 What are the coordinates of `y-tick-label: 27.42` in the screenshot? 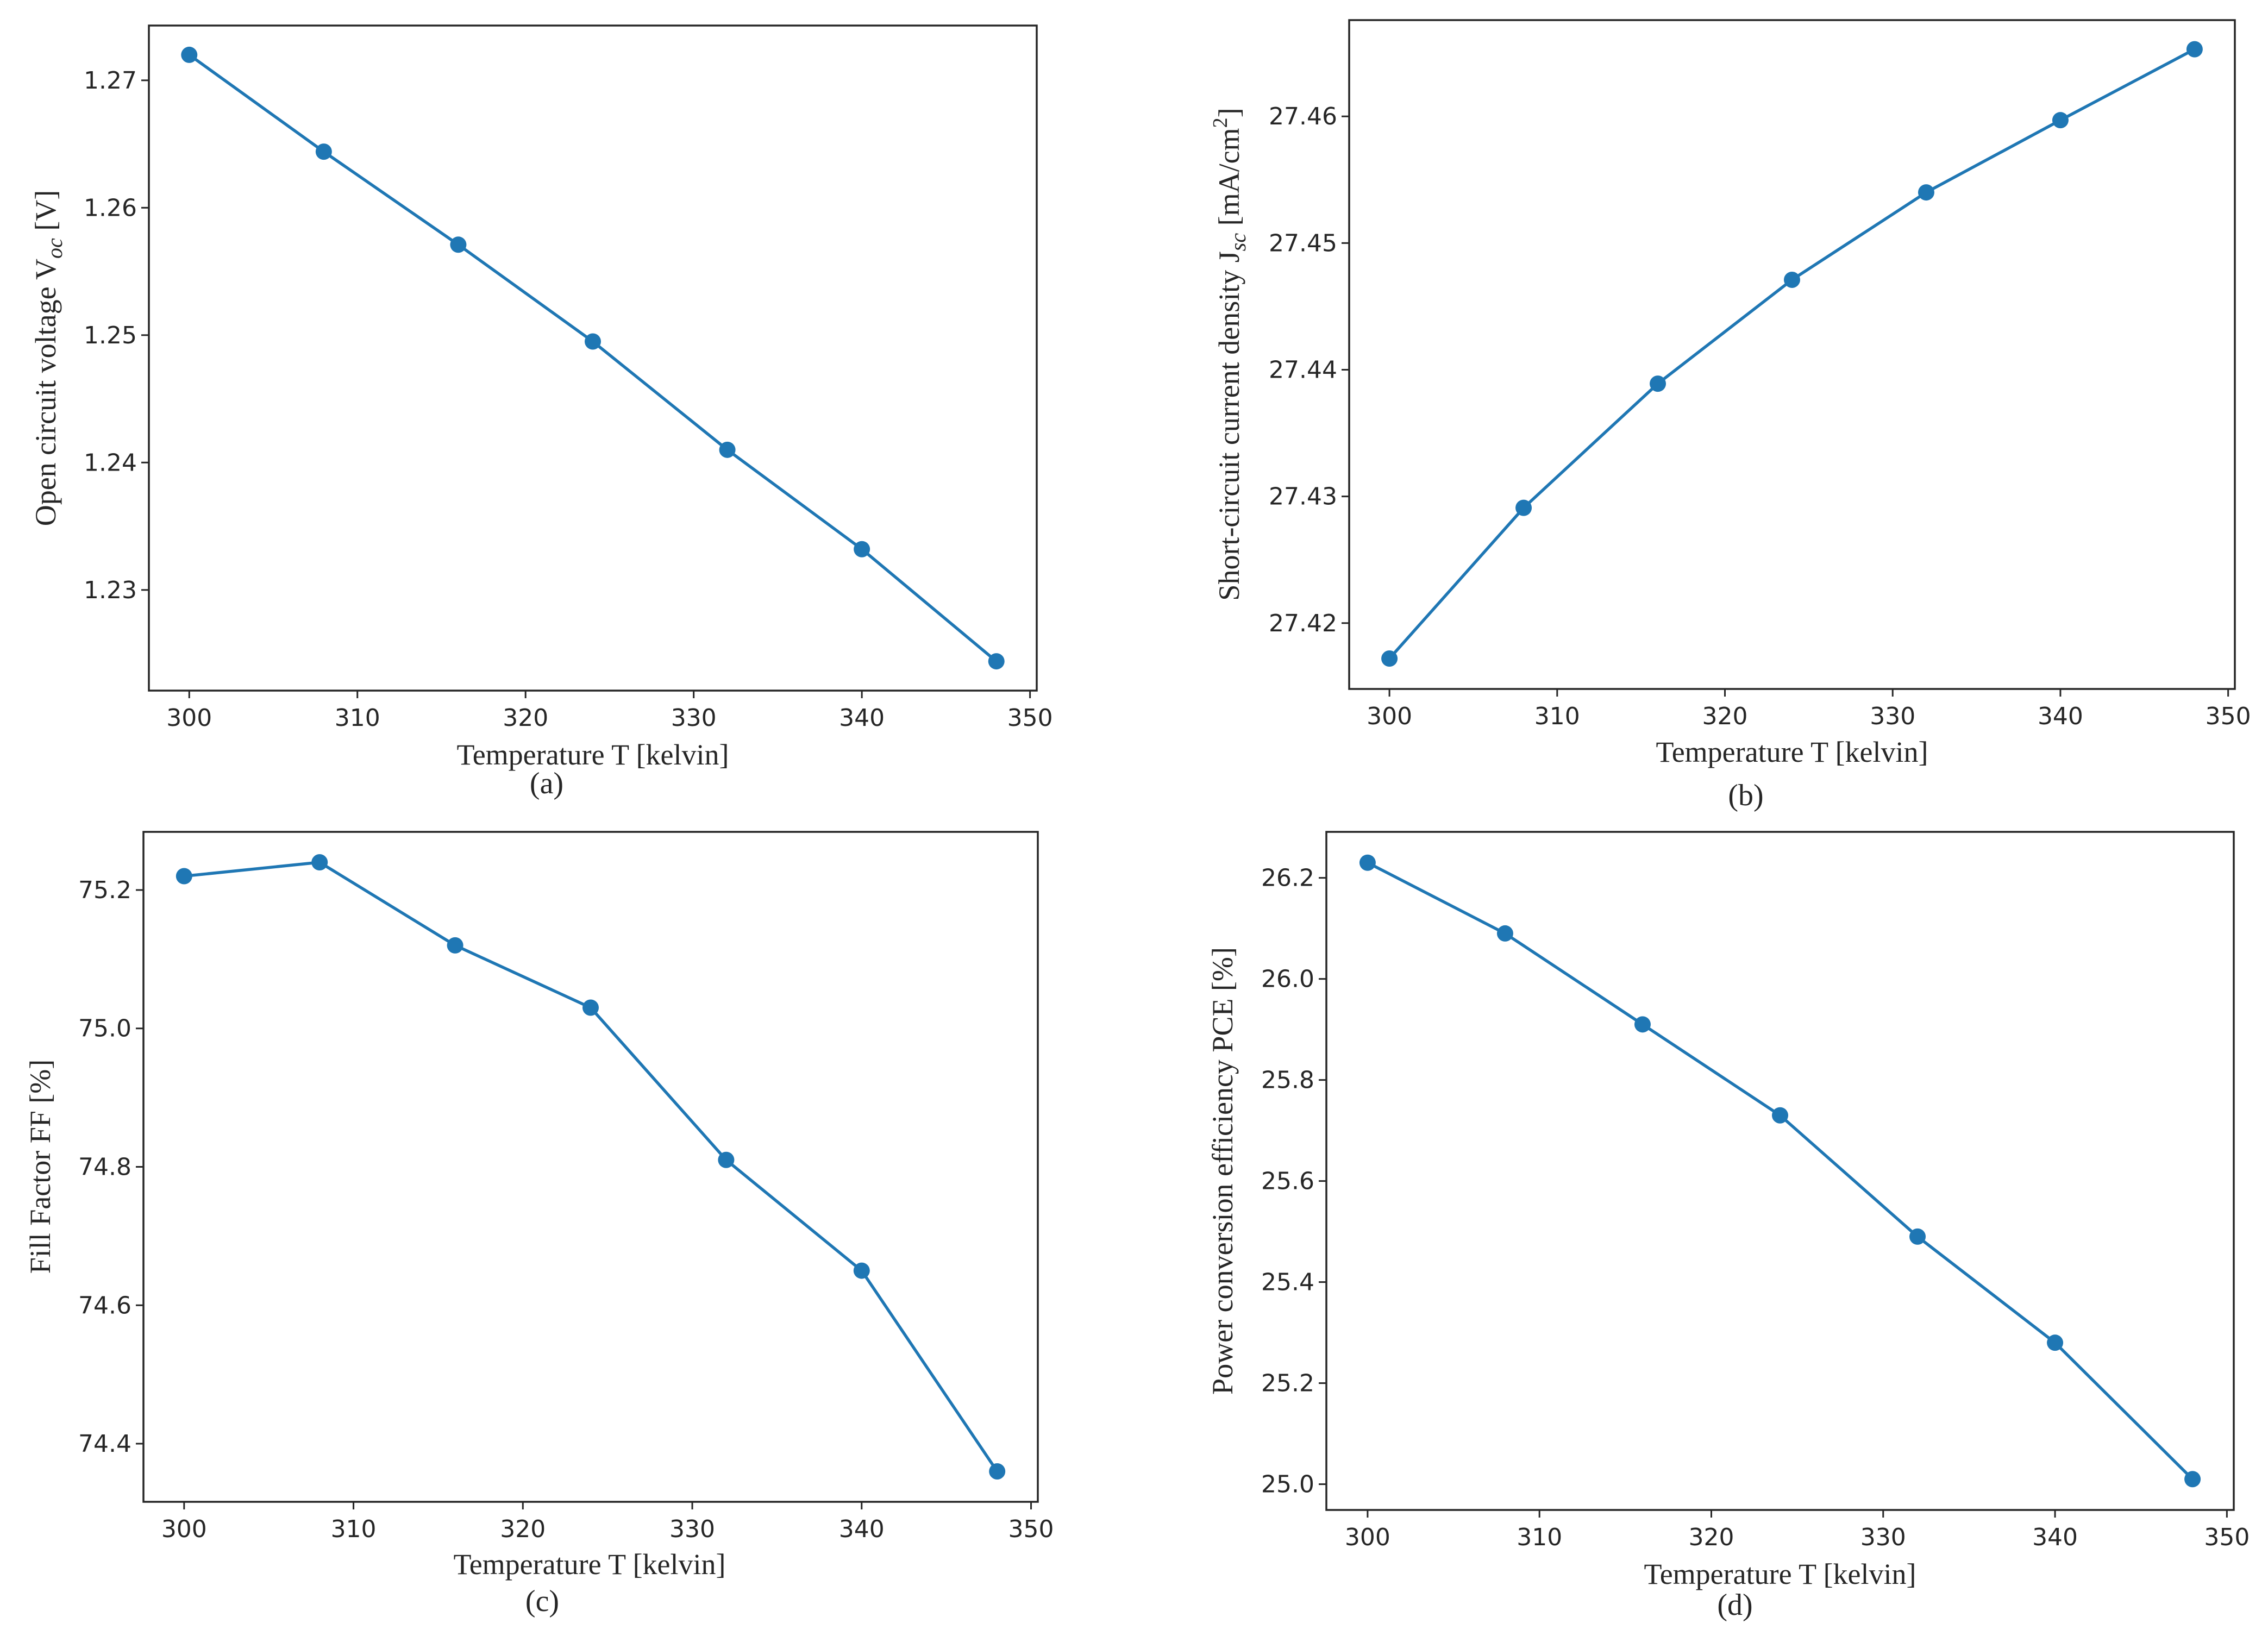 It's located at (1303, 623).